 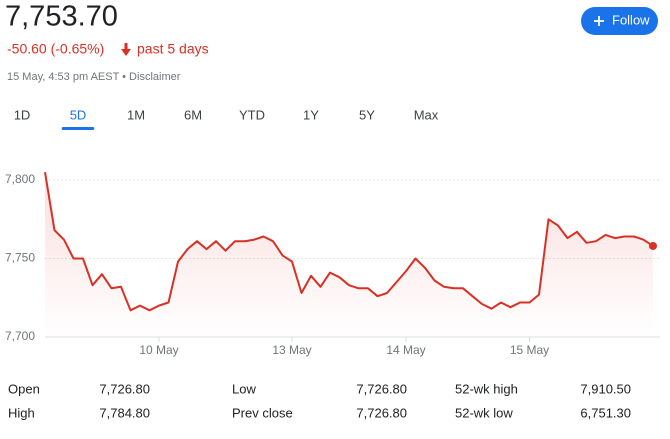 I want to click on stat-value: 7,910.50, so click(x=605, y=388).